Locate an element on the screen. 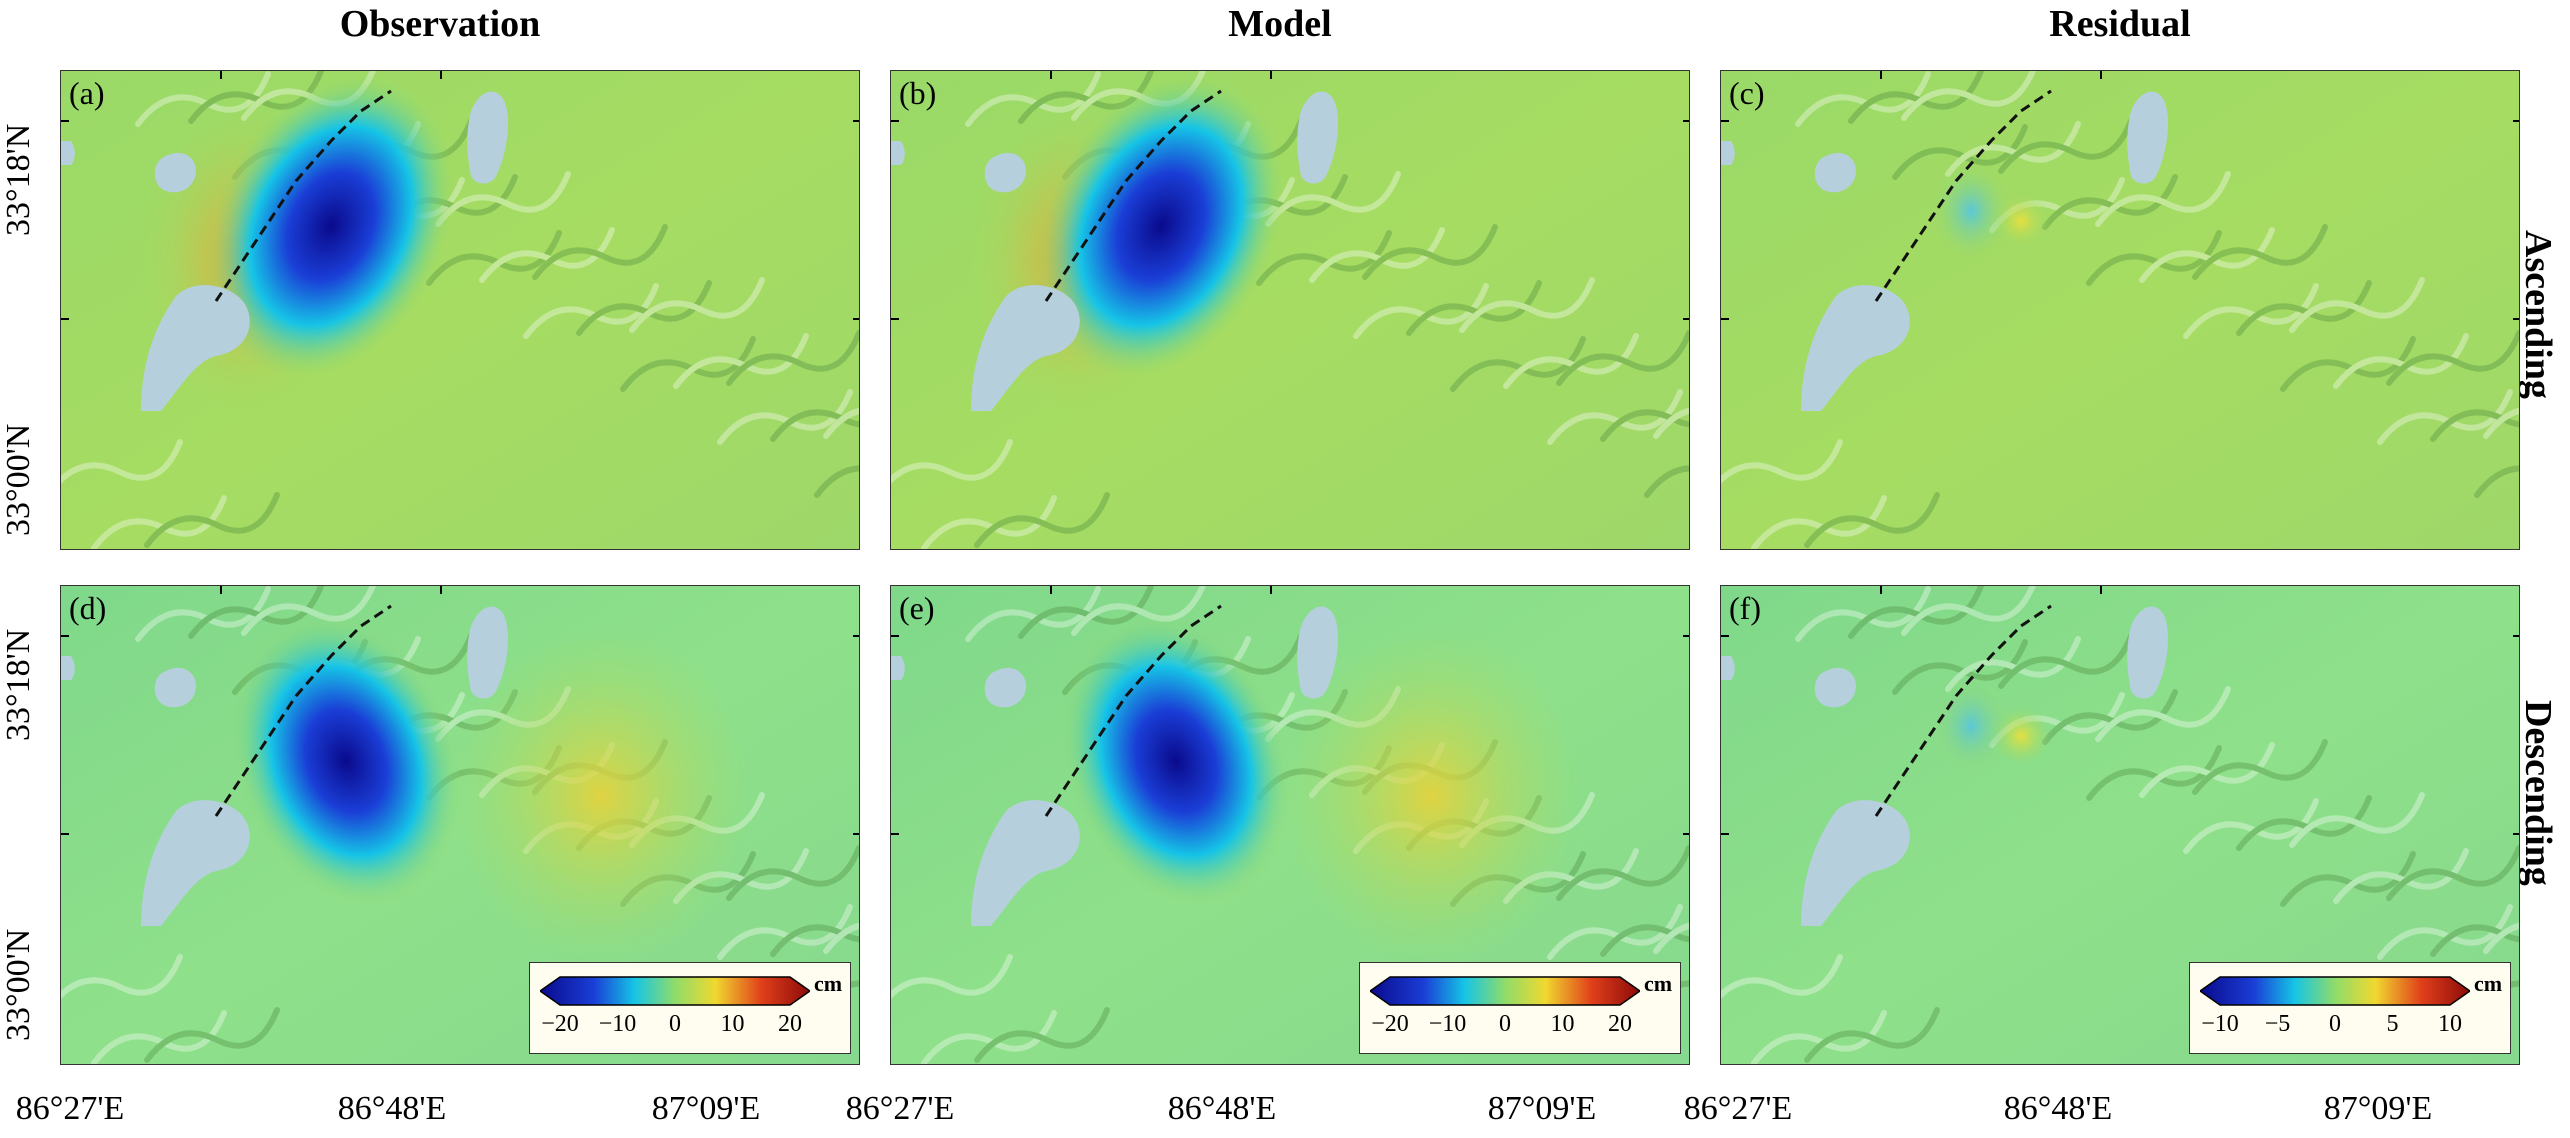 Image resolution: width=2570 pixels, height=1138 pixels. lat-label-33-18-bottom: 33°18'N is located at coordinates (18, 685).